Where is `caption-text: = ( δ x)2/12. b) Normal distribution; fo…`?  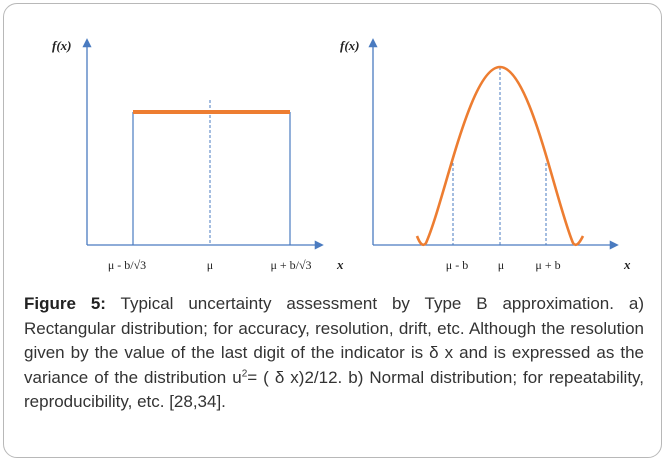
caption-text: = ( δ x)2/12. b) Normal distribution; fo… is located at coordinates (334, 389).